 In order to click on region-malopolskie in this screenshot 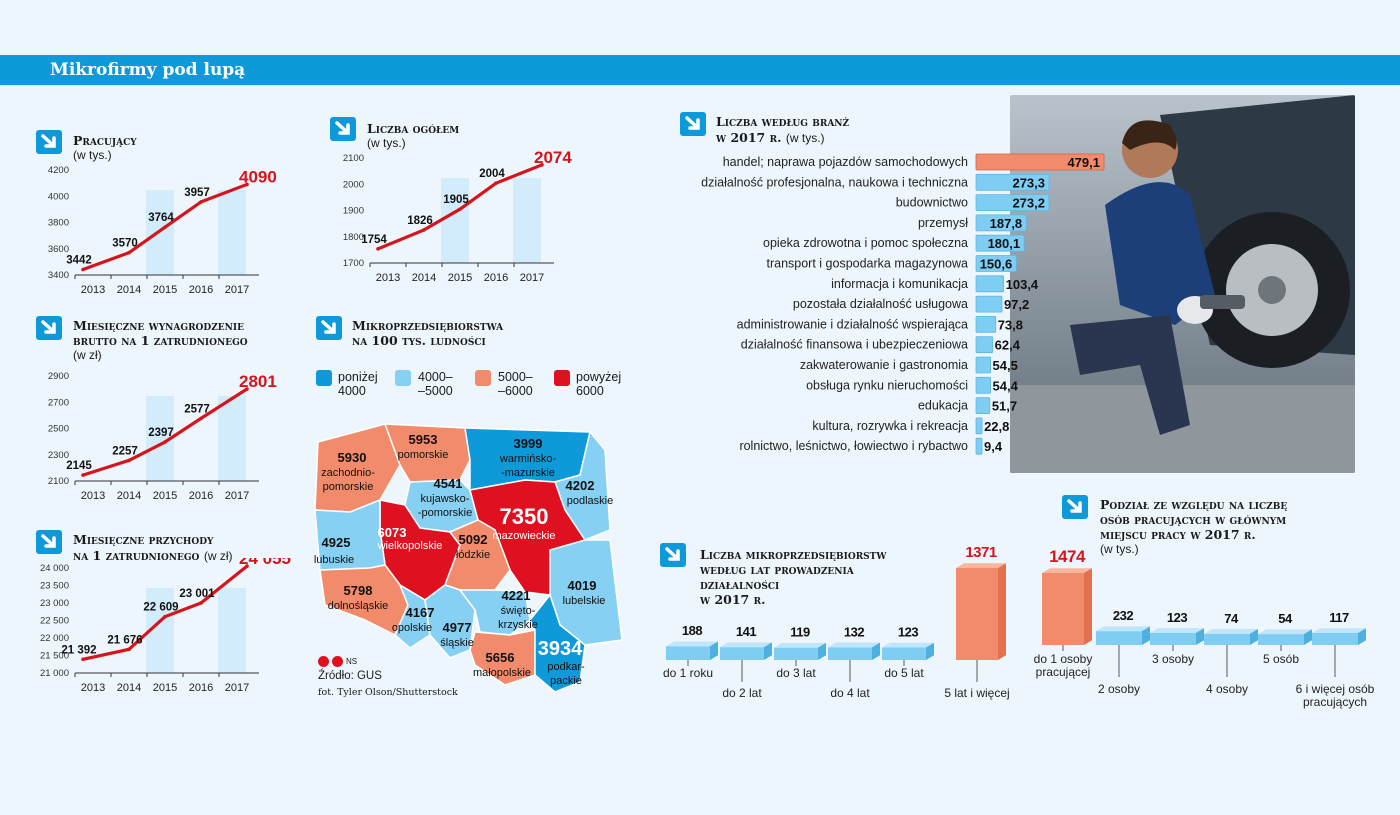, I will do `click(502, 657)`.